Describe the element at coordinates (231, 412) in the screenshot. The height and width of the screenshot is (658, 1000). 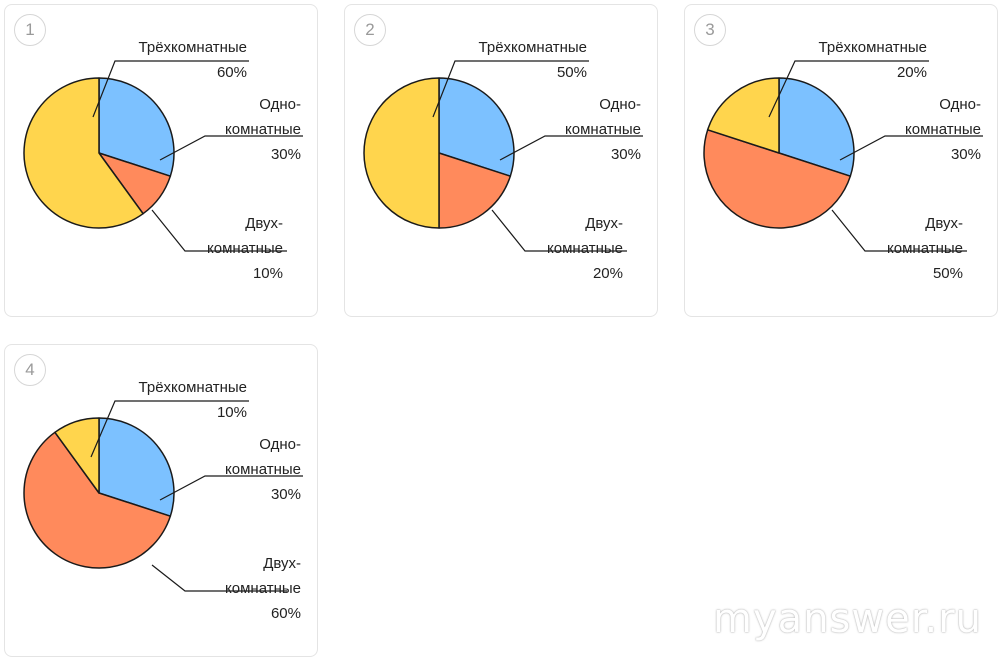
I see `label-three-room-percent: 10%` at that location.